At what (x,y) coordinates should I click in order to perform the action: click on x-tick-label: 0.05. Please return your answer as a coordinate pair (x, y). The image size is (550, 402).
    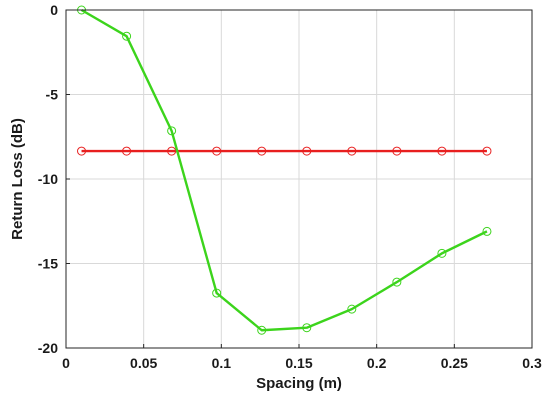
    Looking at the image, I should click on (143, 363).